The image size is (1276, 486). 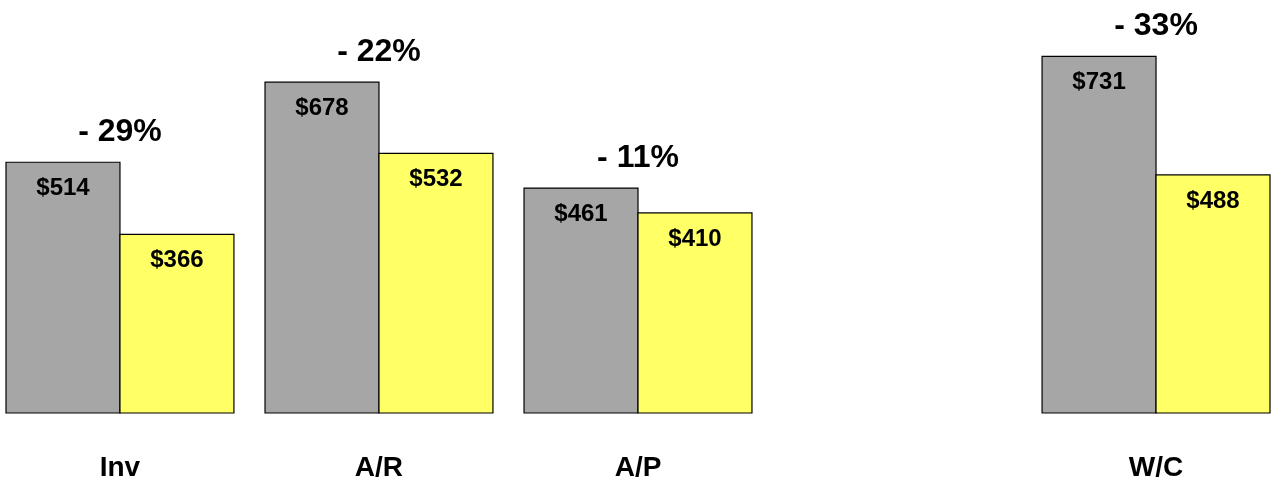 I want to click on text: - 33%, so click(x=1156, y=24).